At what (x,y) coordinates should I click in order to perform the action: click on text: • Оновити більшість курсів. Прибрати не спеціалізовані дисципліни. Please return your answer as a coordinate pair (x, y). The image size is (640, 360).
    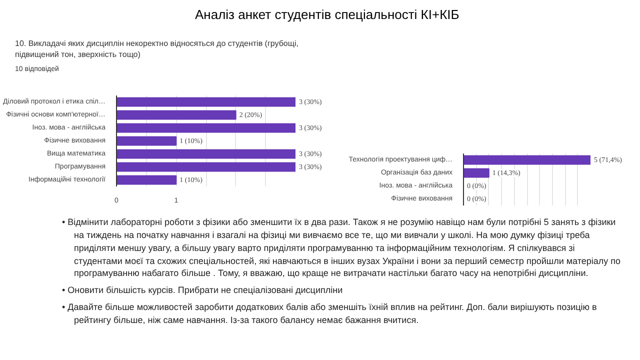
    Looking at the image, I should click on (203, 291).